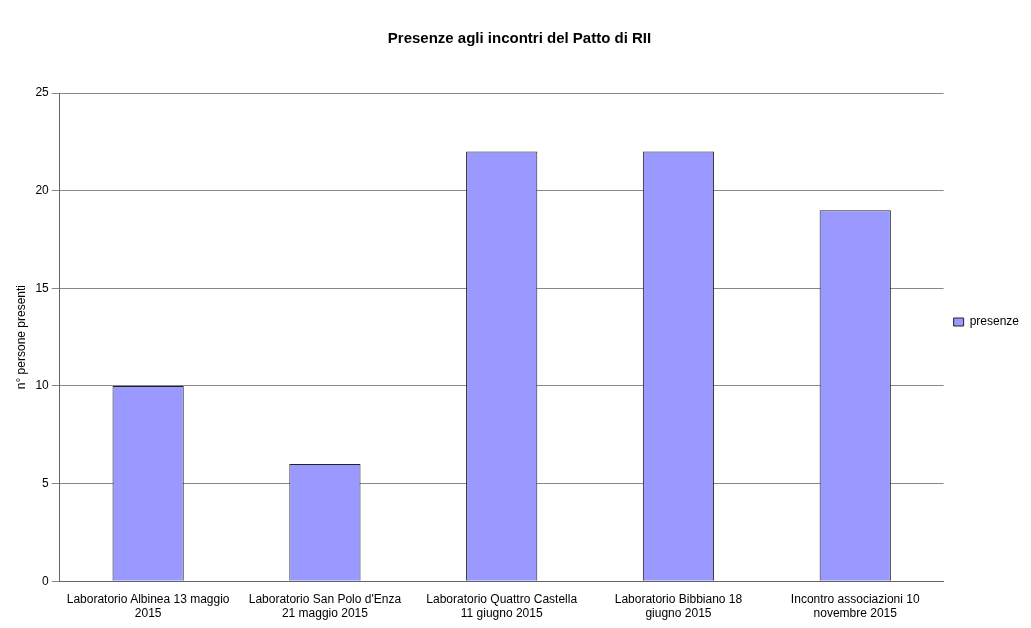 This screenshot has height=628, width=1031. Describe the element at coordinates (325, 606) in the screenshot. I see `x-tick-label: Laboratorio San Polo d'Enza 21 maggio 2015` at that location.